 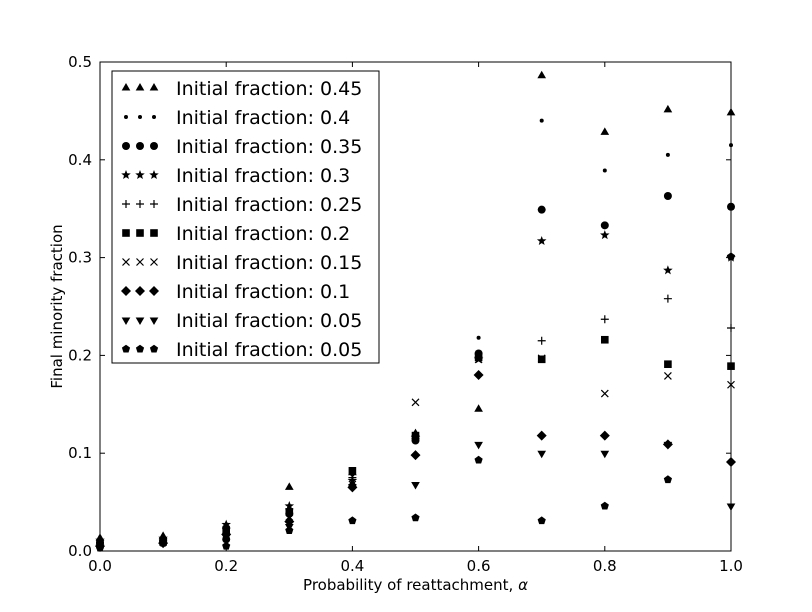 I want to click on legend-entry: Initial fraction: 0.2, so click(x=236, y=234).